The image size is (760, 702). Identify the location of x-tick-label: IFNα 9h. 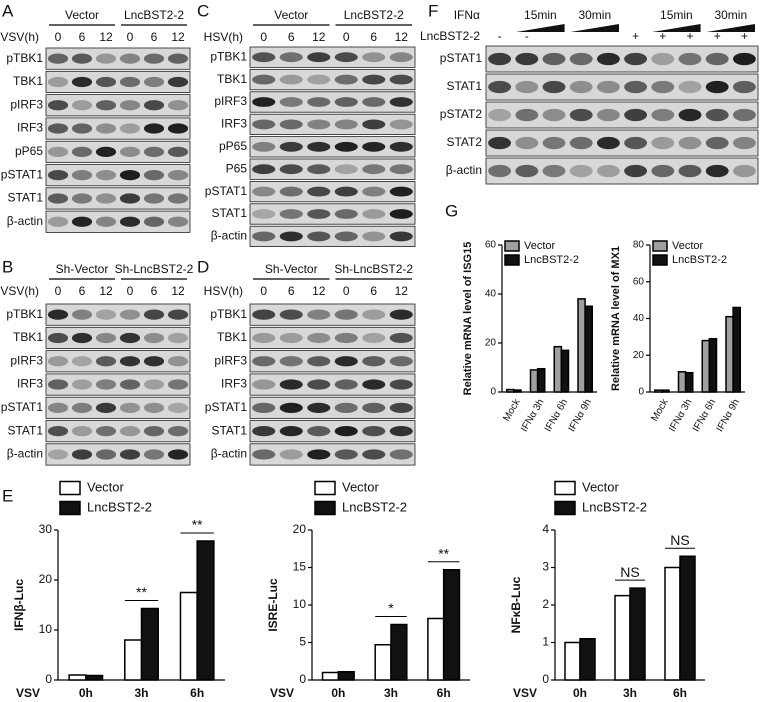
(728, 415).